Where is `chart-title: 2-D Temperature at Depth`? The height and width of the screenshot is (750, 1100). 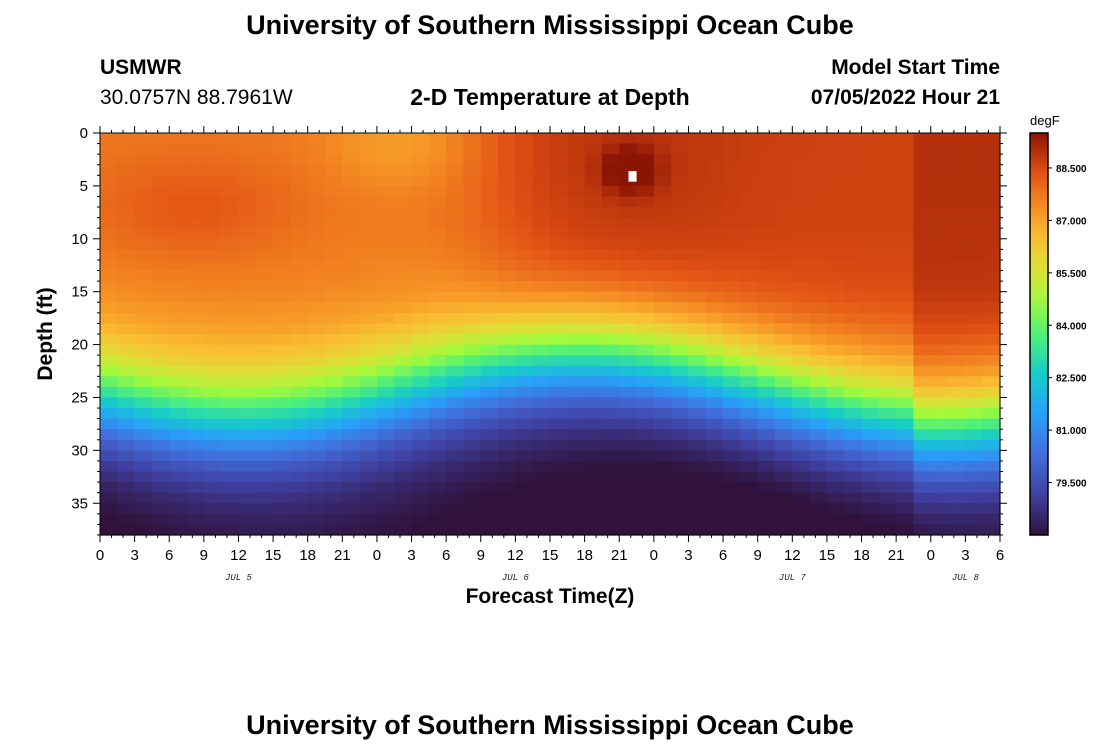
chart-title: 2-D Temperature at Depth is located at coordinates (550, 97).